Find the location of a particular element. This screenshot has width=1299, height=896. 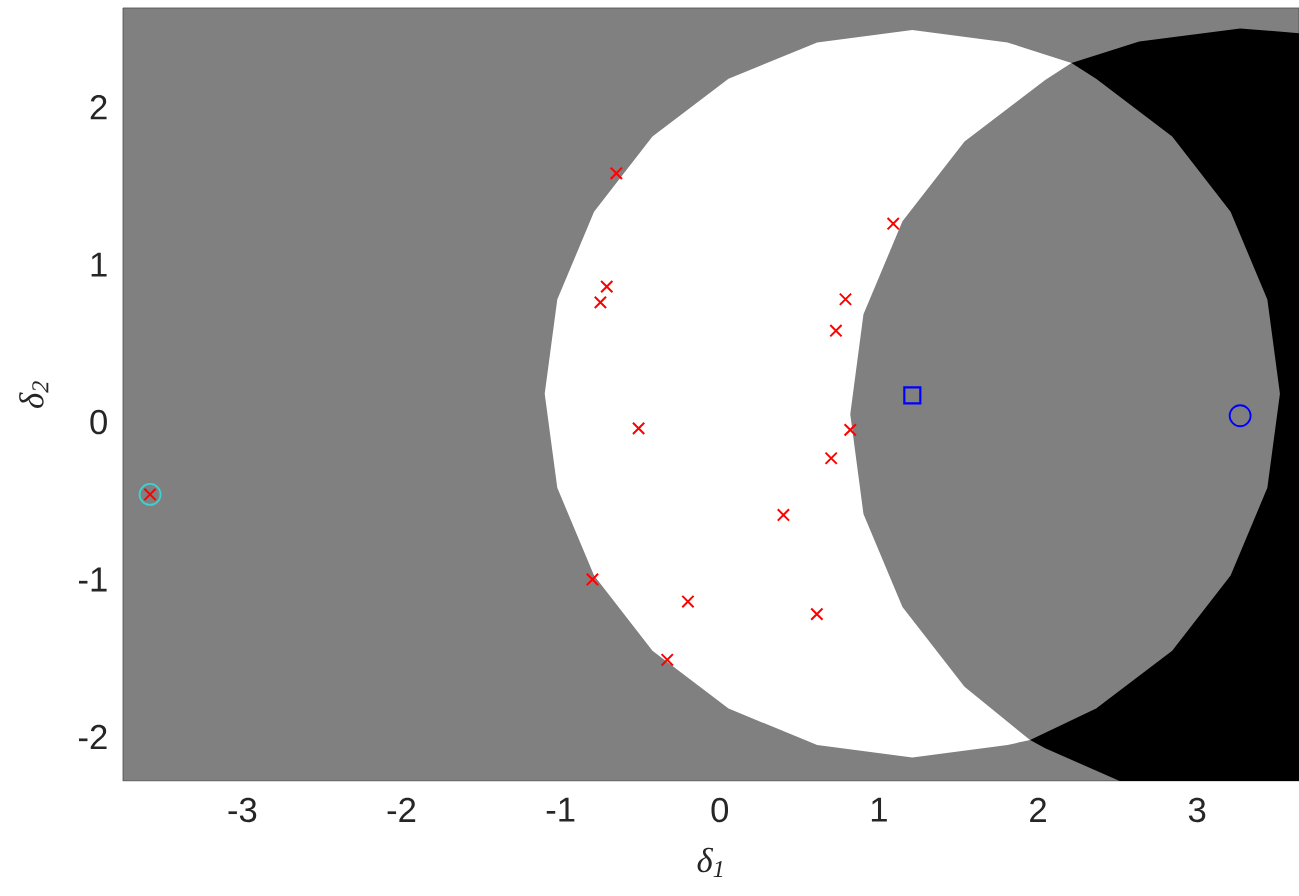

x-tick-label: -3 is located at coordinates (242, 810).